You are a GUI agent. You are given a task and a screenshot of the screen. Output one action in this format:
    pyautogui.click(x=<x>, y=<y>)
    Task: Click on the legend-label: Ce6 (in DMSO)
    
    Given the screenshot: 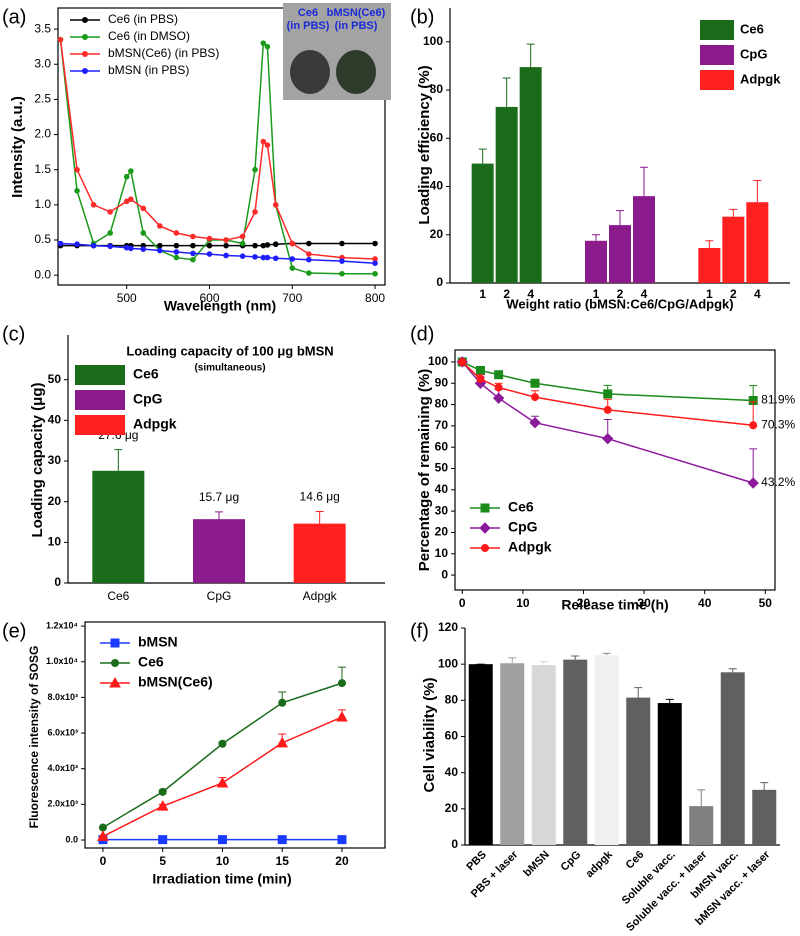 What is the action you would take?
    pyautogui.click(x=149, y=36)
    